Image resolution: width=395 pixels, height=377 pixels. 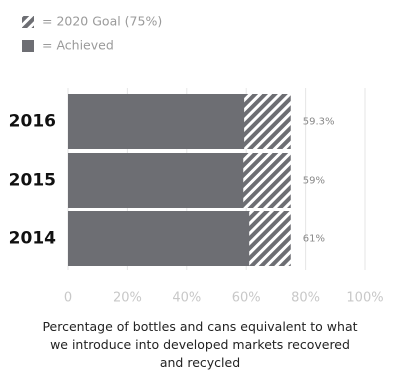 I want to click on value-label: 61%, so click(x=314, y=239).